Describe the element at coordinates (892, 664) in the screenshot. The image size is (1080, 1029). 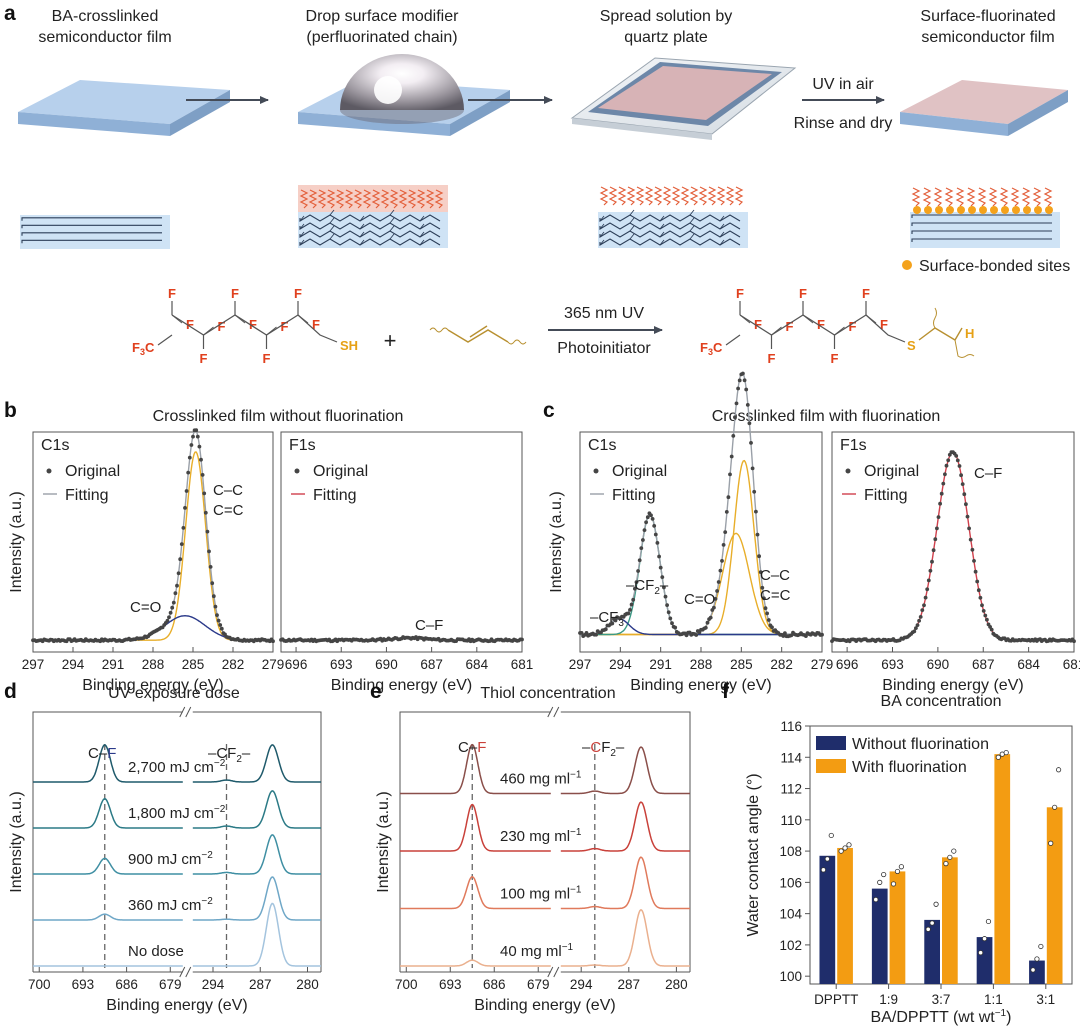
I see `x-tick-label: 693` at that location.